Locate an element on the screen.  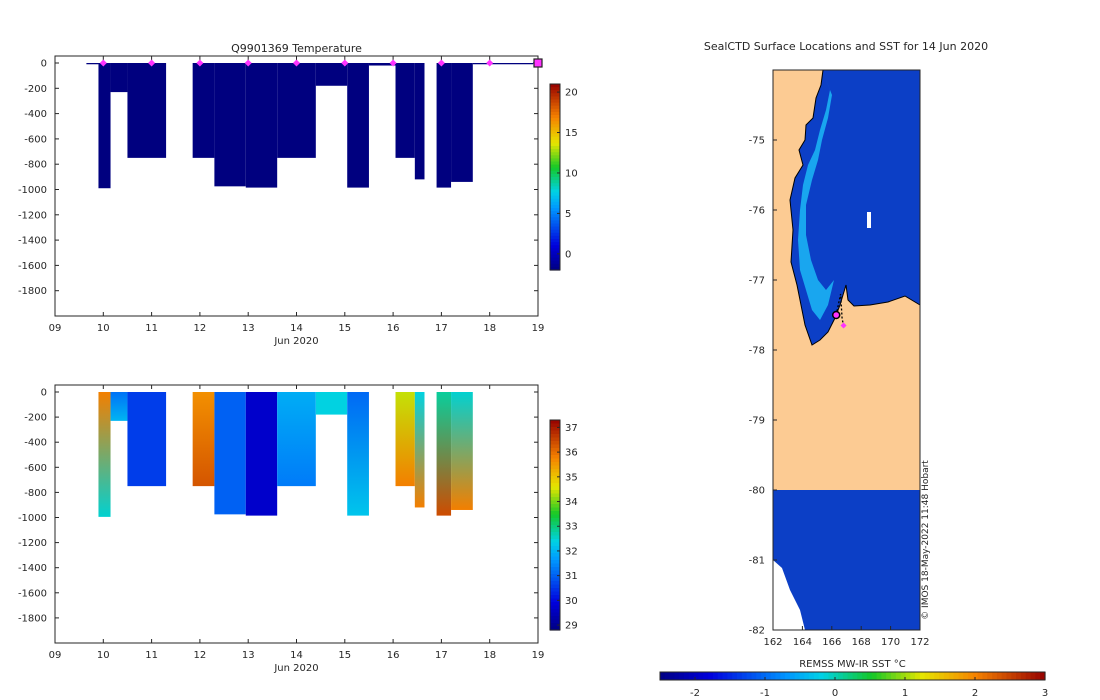
map-y-tick-label: -79 is located at coordinates (757, 421).